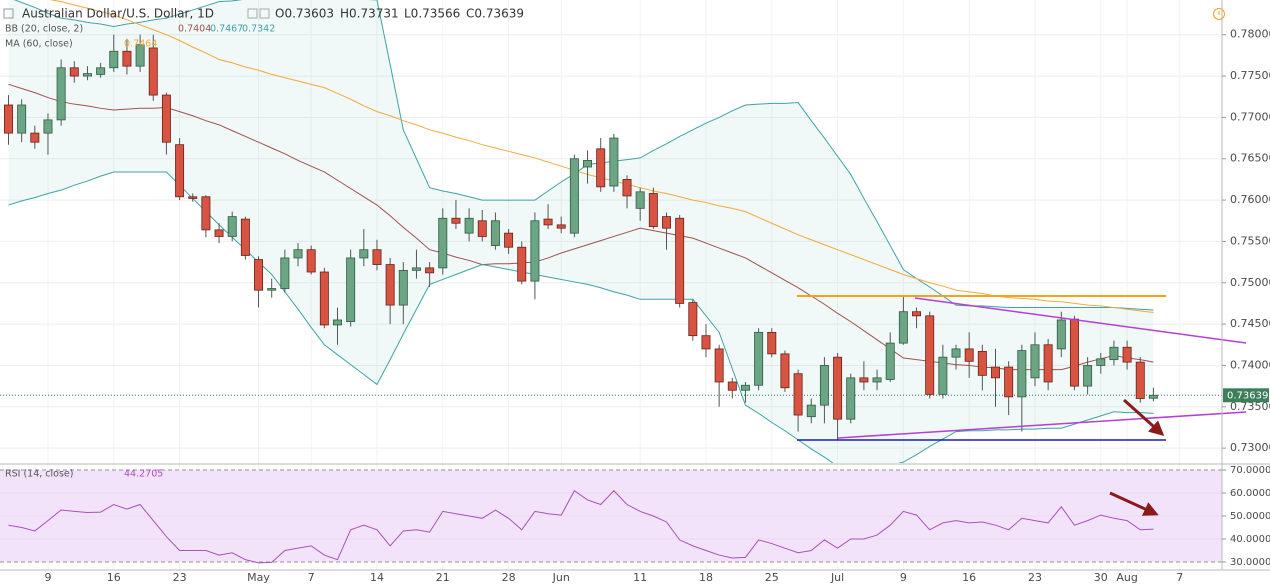 This screenshot has height=586, width=1270. What do you see at coordinates (258, 577) in the screenshot?
I see `x-tick-label: May` at bounding box center [258, 577].